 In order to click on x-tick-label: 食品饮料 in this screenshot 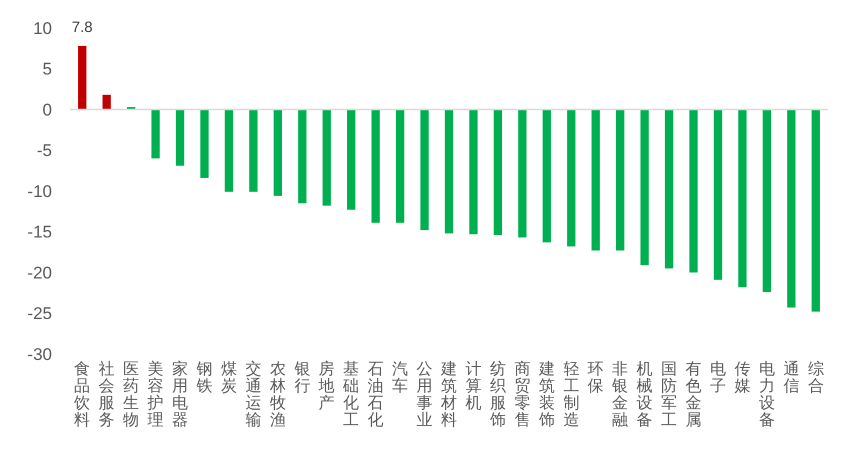, I will do `click(81, 394)`.